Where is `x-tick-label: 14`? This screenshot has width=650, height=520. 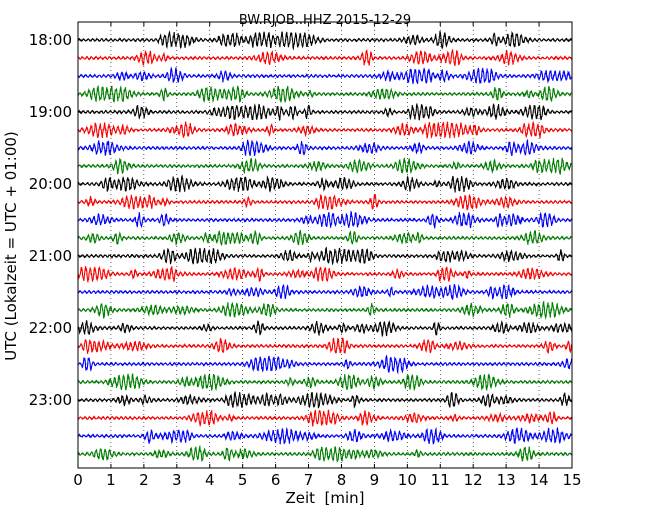
x-tick-label: 14 is located at coordinates (539, 480).